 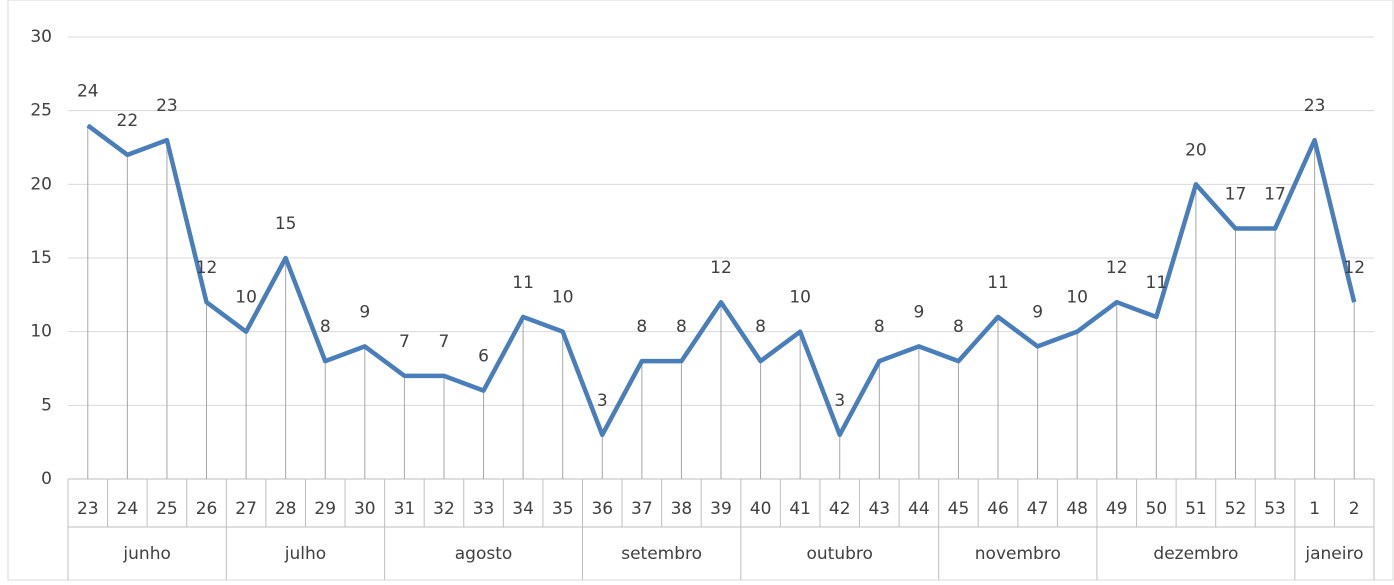 I want to click on x-tick-label: 33, so click(x=484, y=509).